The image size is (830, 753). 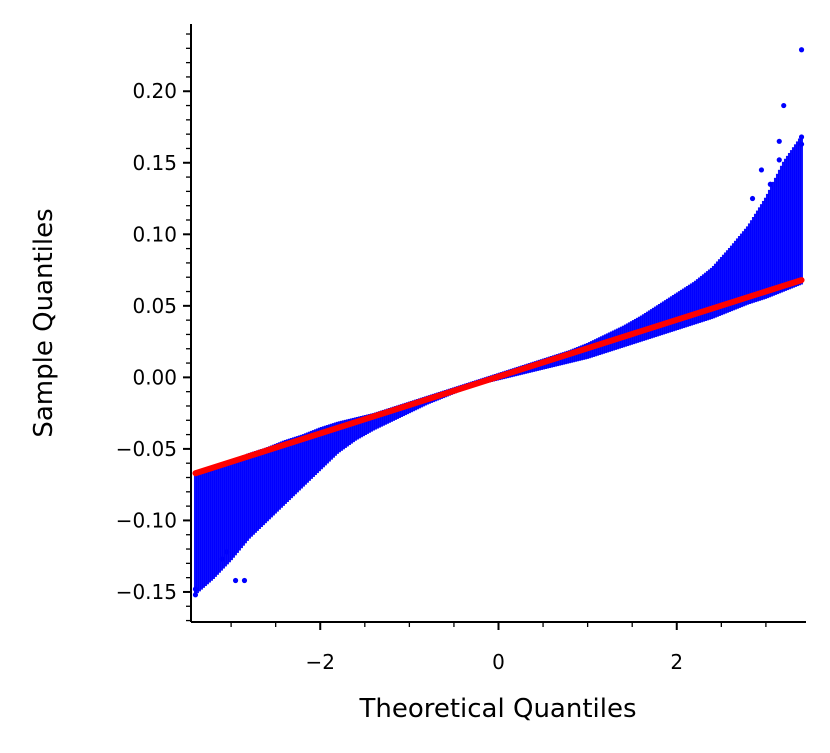 What do you see at coordinates (497, 709) in the screenshot?
I see `x-axis-title: Theoretical Quantiles` at bounding box center [497, 709].